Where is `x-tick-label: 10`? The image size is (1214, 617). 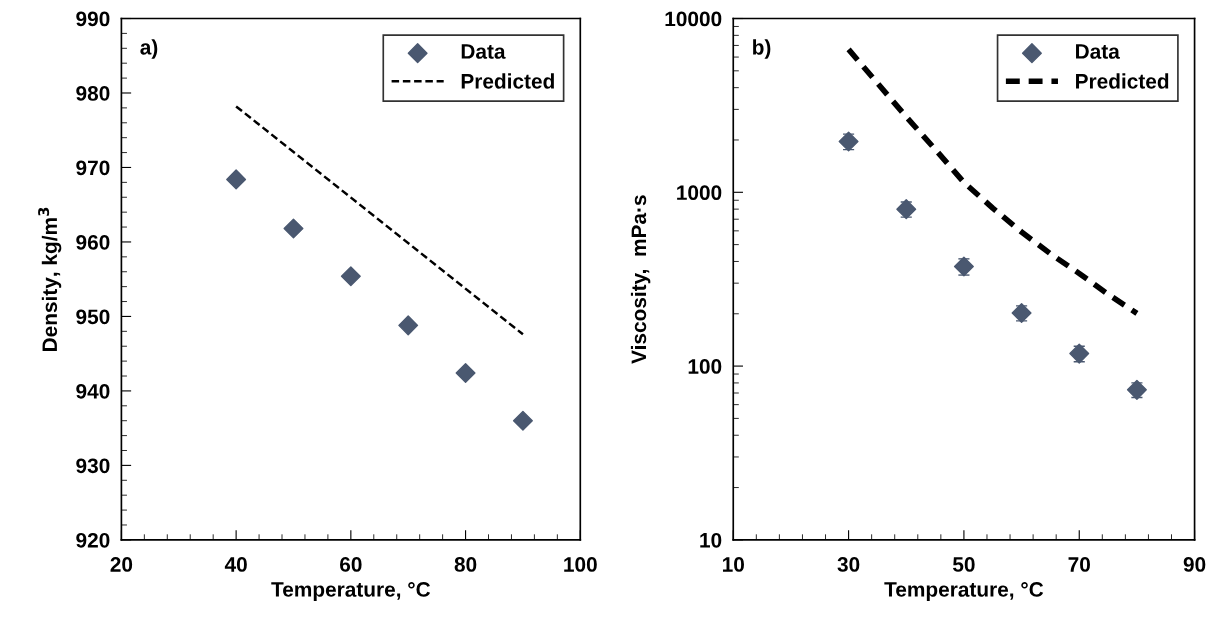
x-tick-label: 10 is located at coordinates (733, 564).